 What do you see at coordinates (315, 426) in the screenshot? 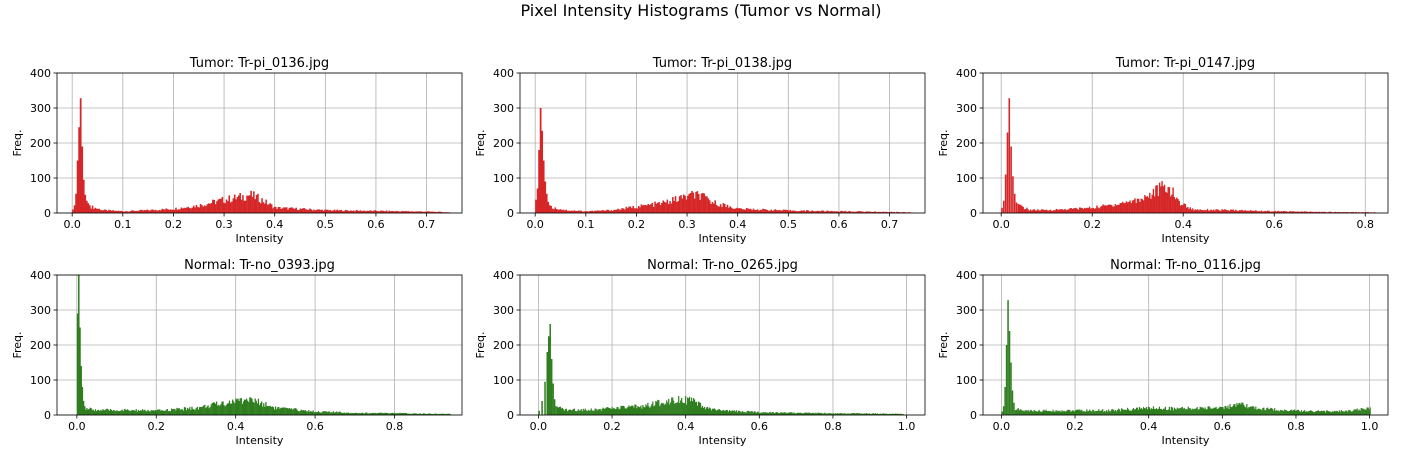
I see `x-tick-label: 0.6` at bounding box center [315, 426].